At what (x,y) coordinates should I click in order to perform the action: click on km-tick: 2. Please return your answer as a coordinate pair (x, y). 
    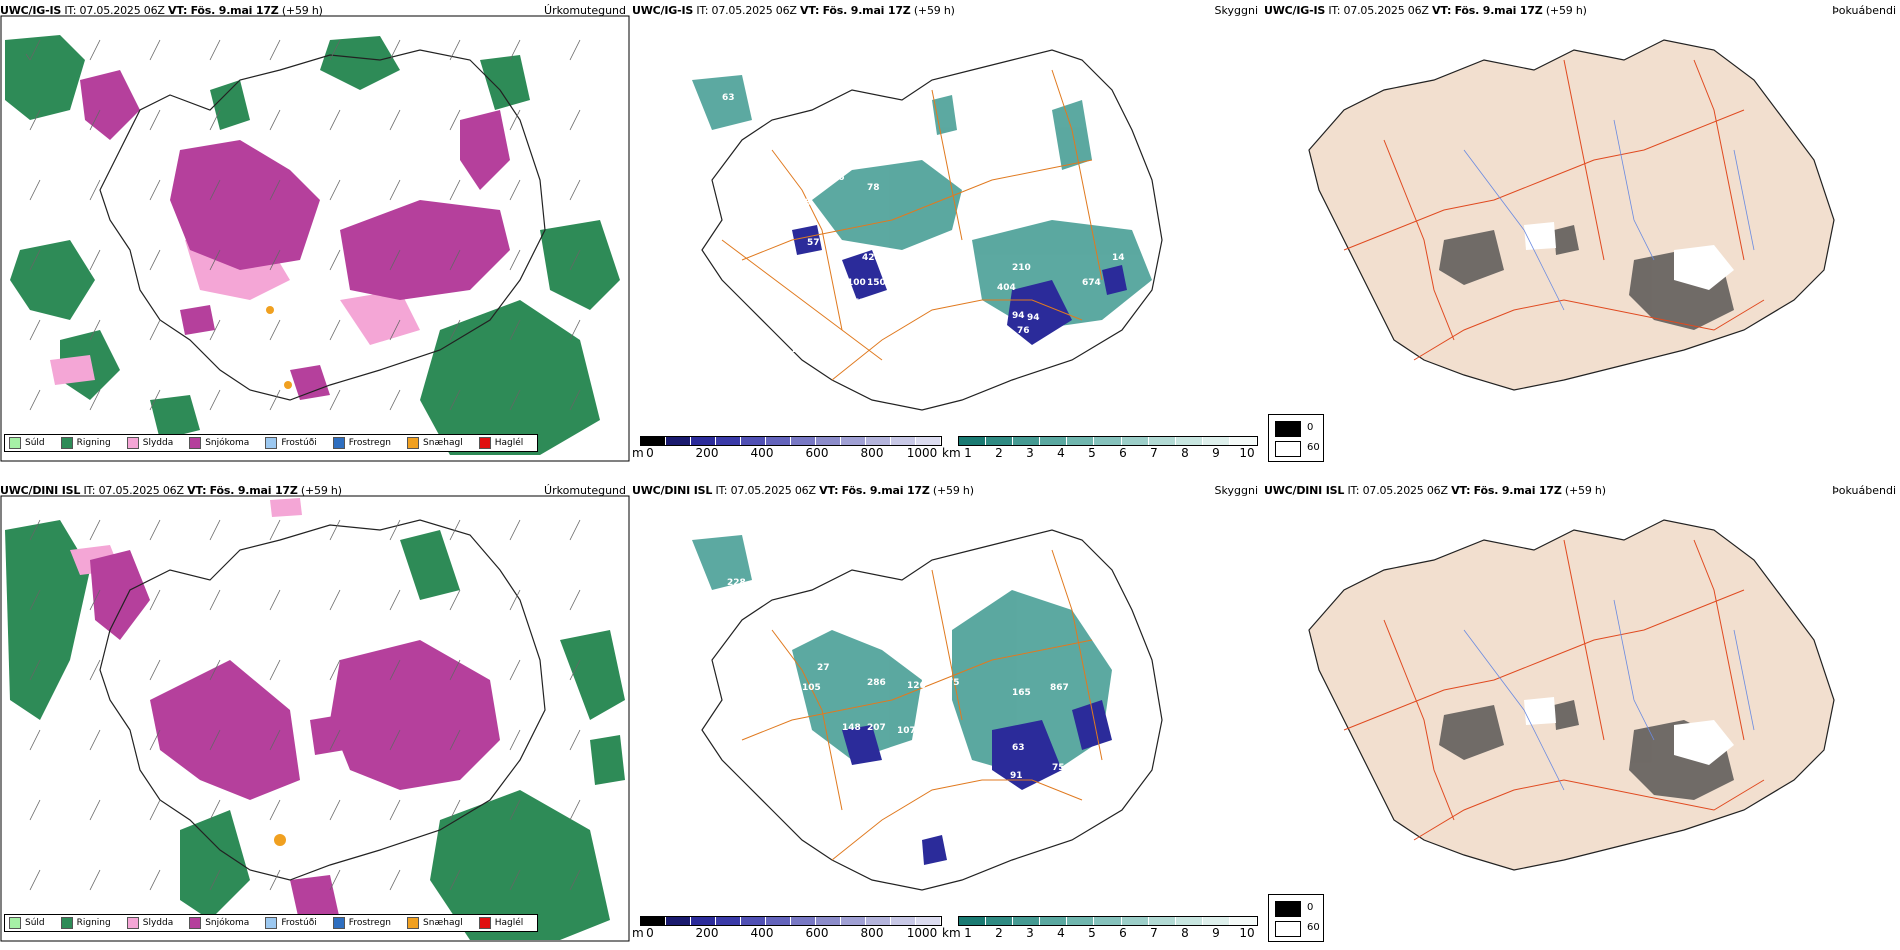
    Looking at the image, I should click on (999, 933).